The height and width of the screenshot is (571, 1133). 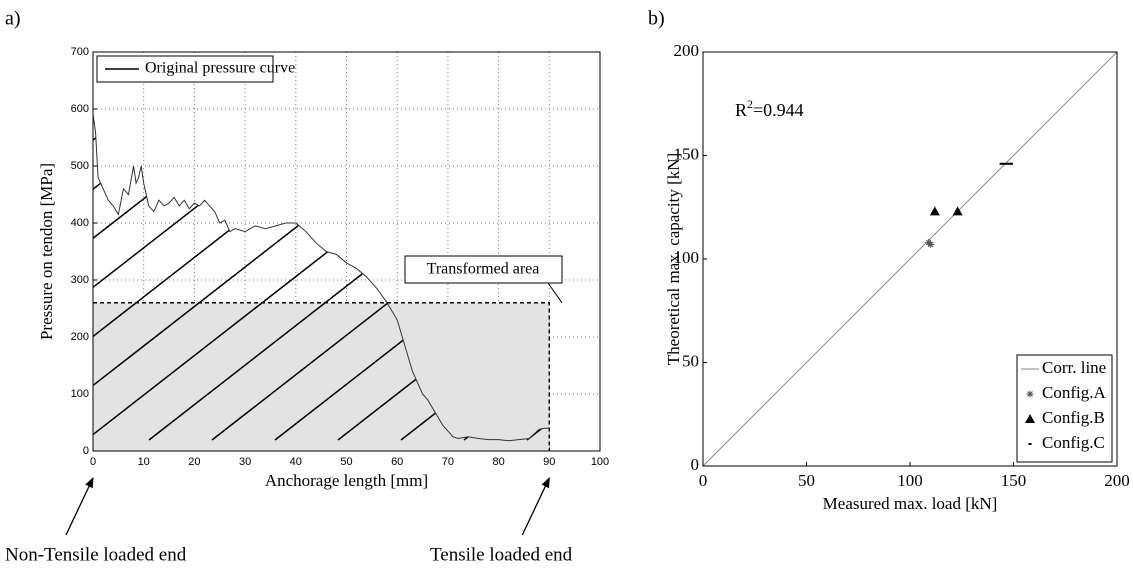 I want to click on y-axis-label: Pressure on tendon [MPa], so click(x=46, y=251).